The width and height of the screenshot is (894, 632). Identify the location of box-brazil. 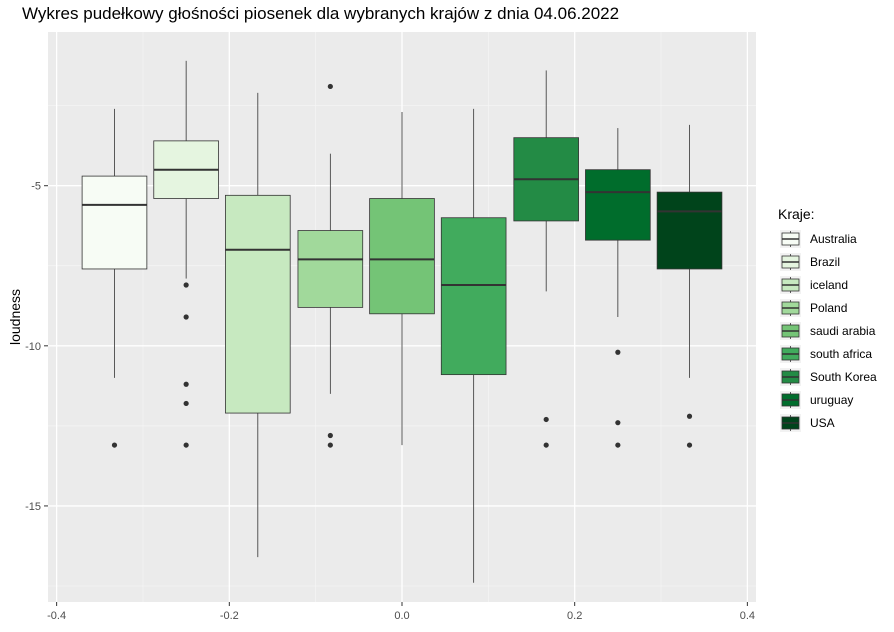
(186, 254).